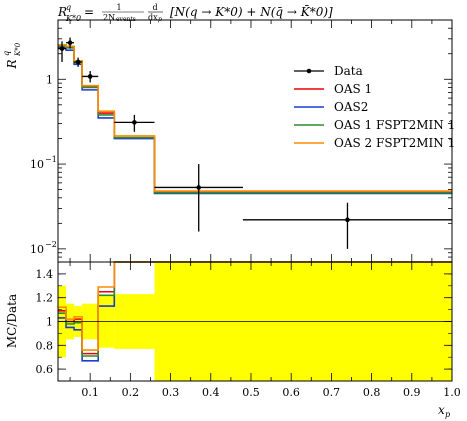  What do you see at coordinates (131, 392) in the screenshot?
I see `x-tick-label: 0.2` at bounding box center [131, 392].